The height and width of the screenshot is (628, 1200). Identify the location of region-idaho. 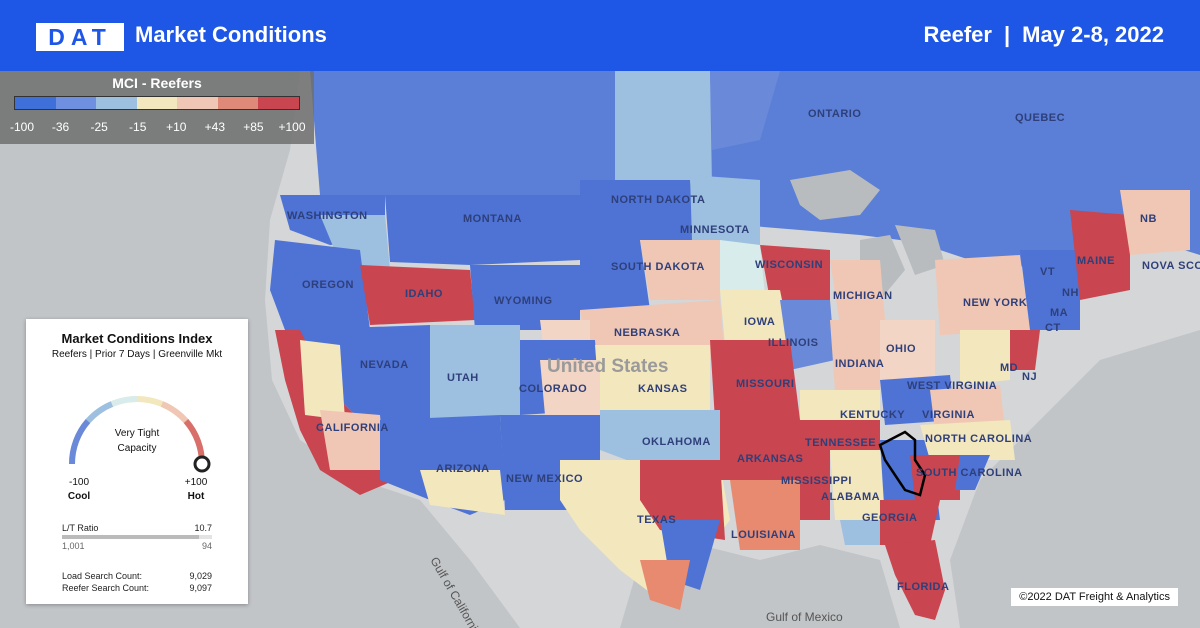
(417, 295).